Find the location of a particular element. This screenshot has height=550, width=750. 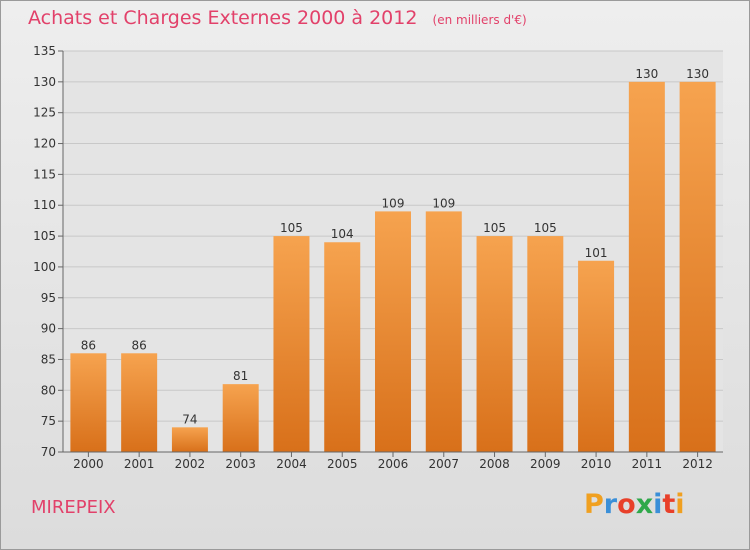

y-tick-label: 125 is located at coordinates (44, 113).